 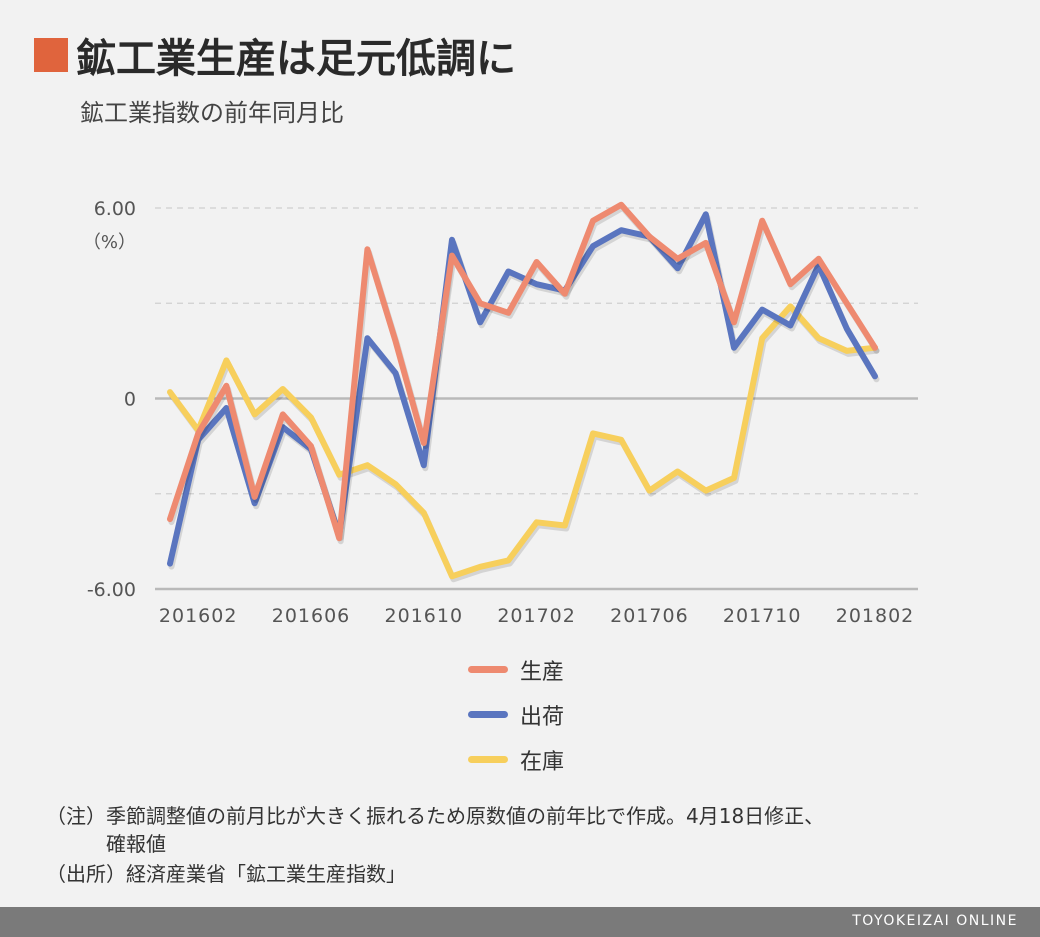 I want to click on legend: 生産 出荷 在庫, so click(x=516, y=714).